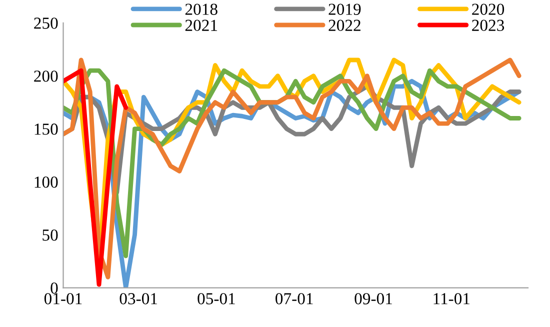 The image size is (550, 327). Describe the element at coordinates (50, 235) in the screenshot. I see `y-tick-label: 50` at that location.